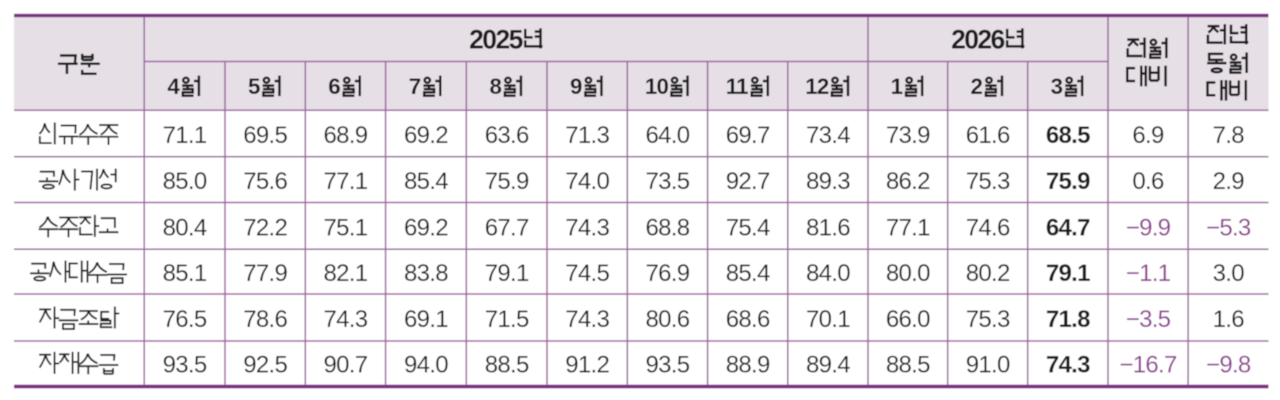  I want to click on svg-text: 83.8, so click(426, 273).